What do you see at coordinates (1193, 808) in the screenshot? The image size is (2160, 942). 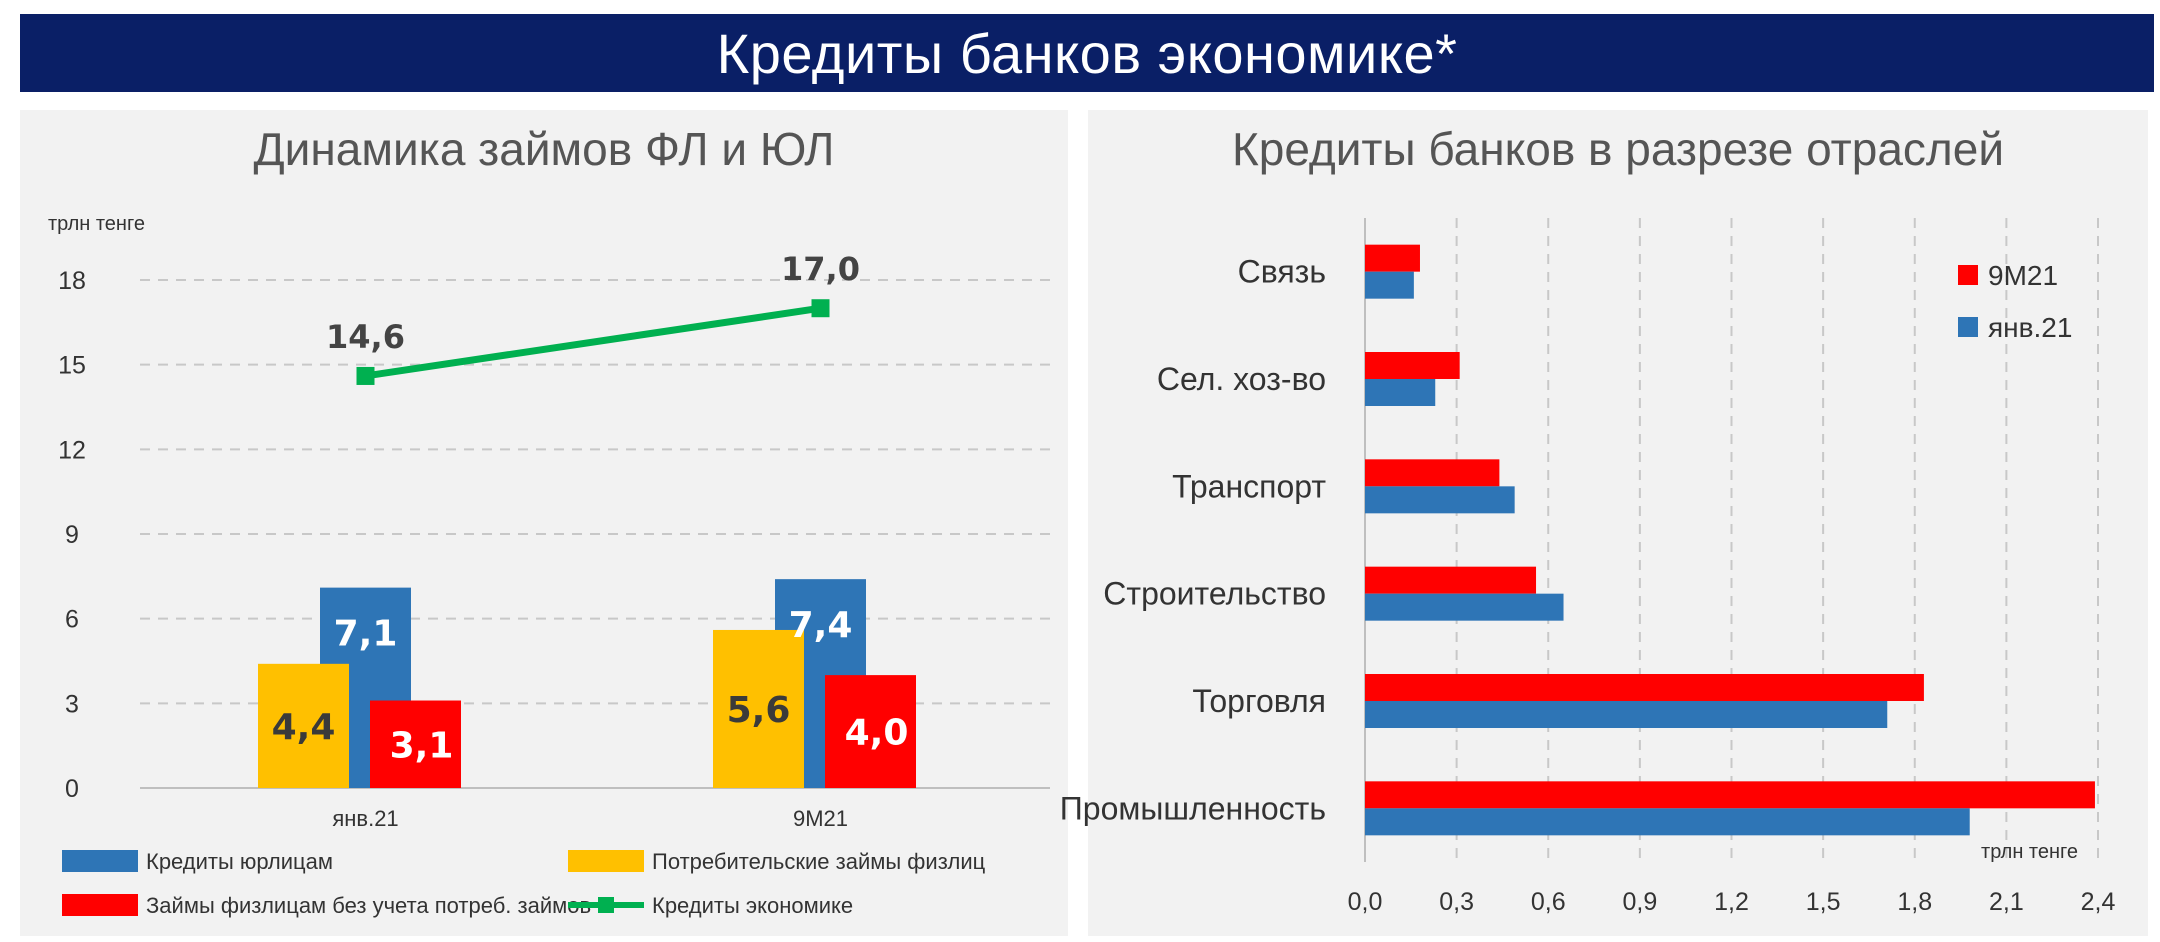 I see `y-category-label: Промышленность` at bounding box center [1193, 808].